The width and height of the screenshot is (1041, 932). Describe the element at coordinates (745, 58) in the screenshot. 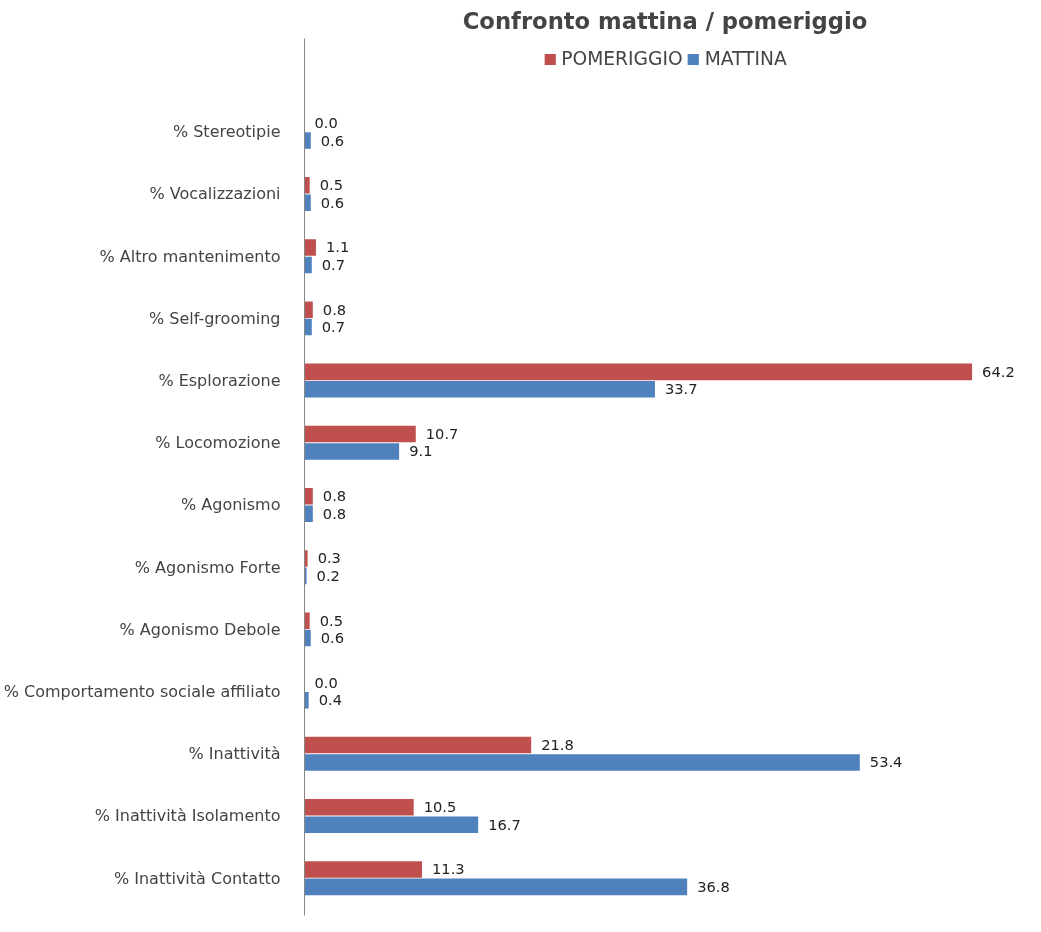

I see `legend-label: MATTINA` at that location.